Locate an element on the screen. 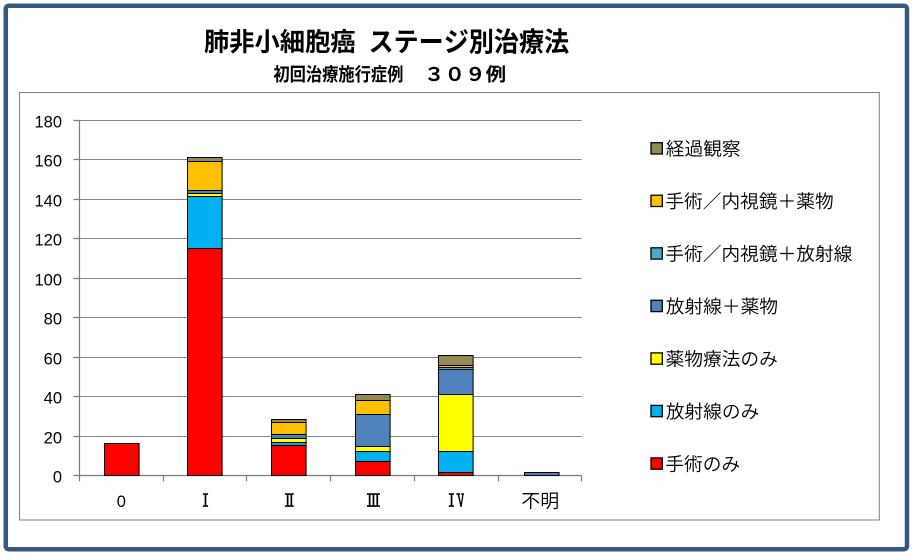  svg-text: 20 is located at coordinates (53, 439).